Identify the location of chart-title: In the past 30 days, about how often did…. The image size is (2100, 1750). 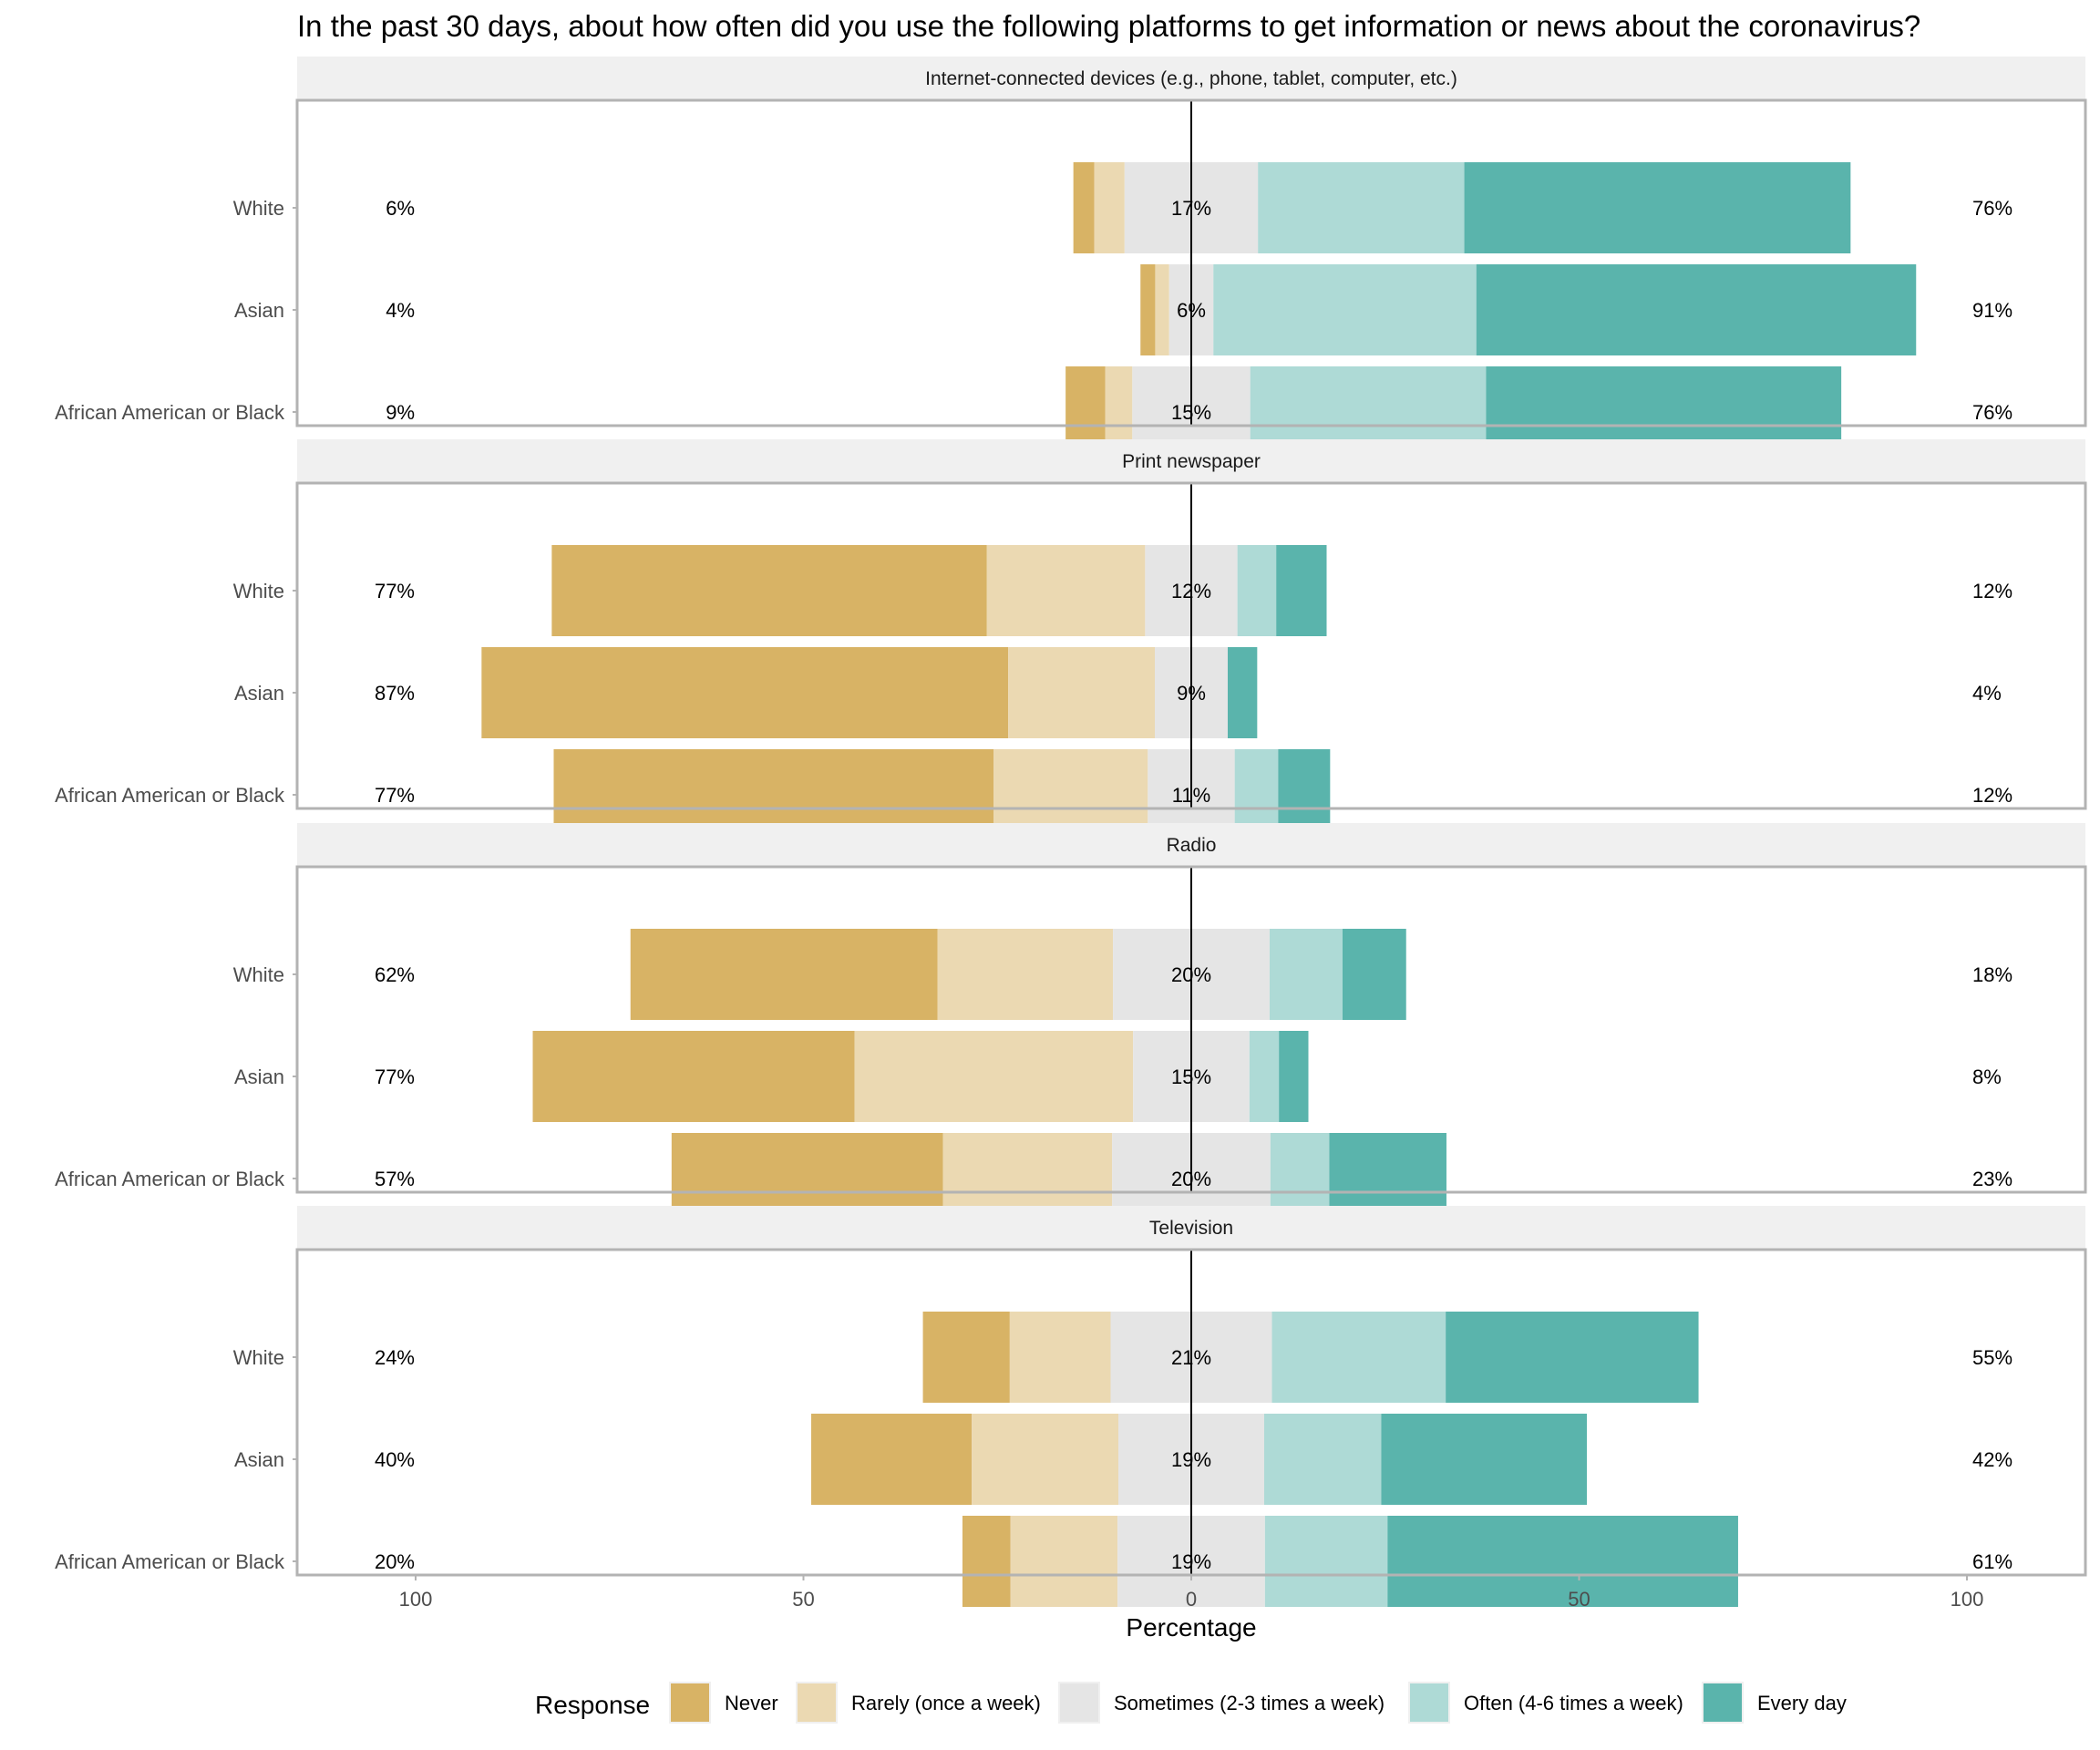
(1109, 26).